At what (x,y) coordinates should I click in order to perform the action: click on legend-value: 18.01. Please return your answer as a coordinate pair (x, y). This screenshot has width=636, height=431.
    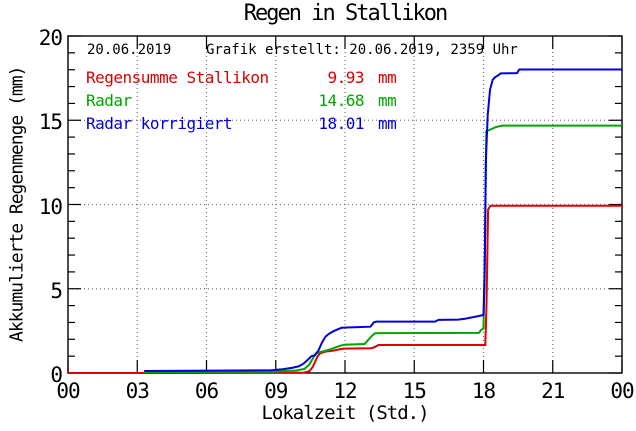
    Looking at the image, I should click on (341, 123).